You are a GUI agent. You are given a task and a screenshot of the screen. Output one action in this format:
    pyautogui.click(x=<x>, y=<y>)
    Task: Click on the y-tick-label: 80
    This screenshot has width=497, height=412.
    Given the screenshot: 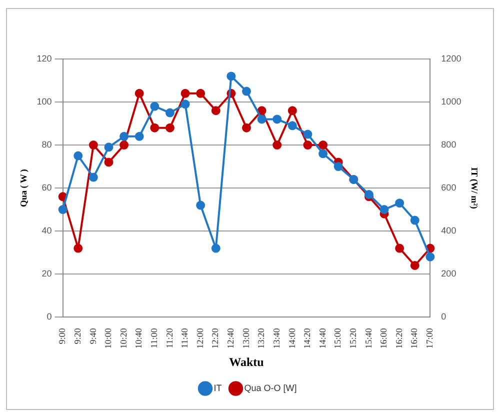 What is the action you would take?
    pyautogui.click(x=47, y=145)
    